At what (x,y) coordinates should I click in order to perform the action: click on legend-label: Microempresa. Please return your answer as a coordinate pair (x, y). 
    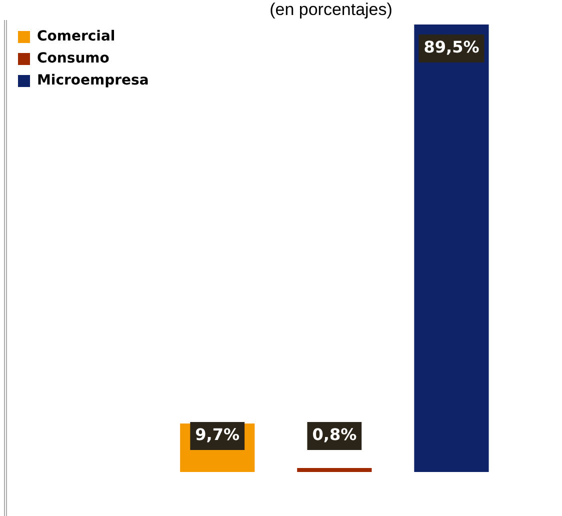
    Looking at the image, I should click on (93, 80).